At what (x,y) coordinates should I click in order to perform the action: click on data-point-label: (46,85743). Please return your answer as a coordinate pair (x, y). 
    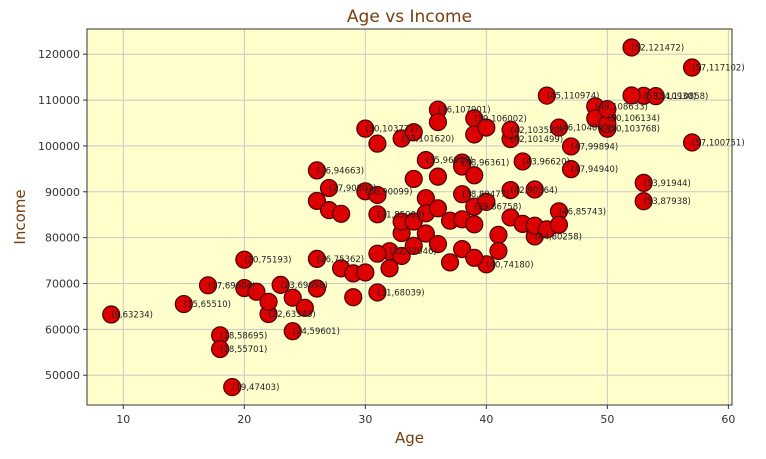
    Looking at the image, I should click on (582, 212).